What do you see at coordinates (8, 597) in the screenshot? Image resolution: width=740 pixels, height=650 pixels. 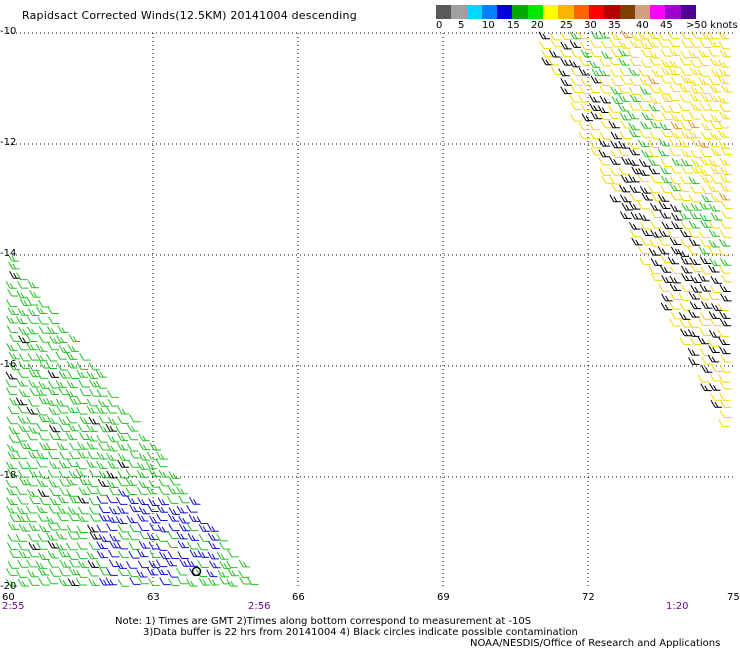 I see `lon-tick-60: 60` at bounding box center [8, 597].